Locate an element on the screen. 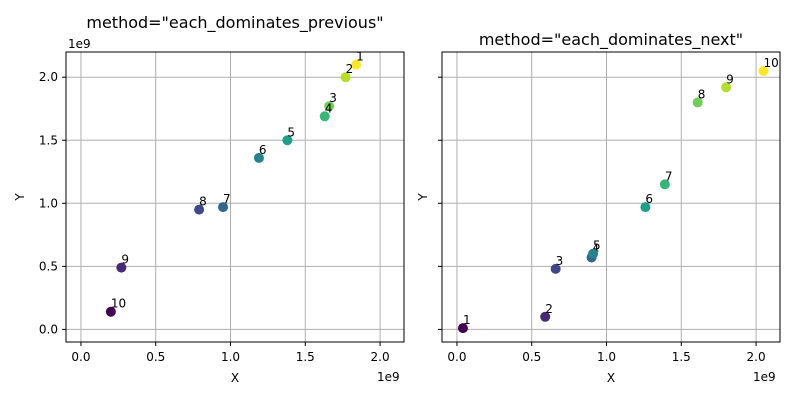 The height and width of the screenshot is (400, 800). right-data-point-label-6: 6 is located at coordinates (649, 199).